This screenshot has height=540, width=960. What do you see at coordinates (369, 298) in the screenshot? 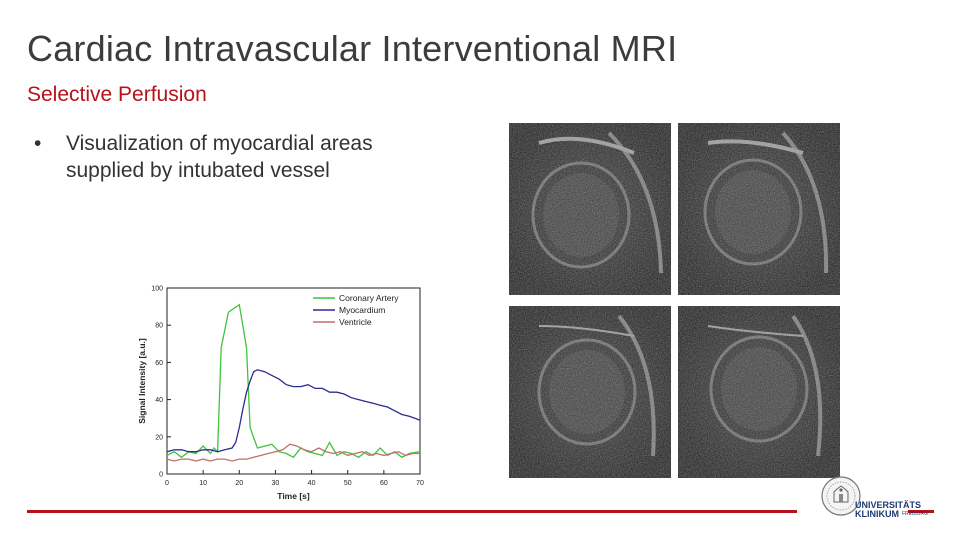
I see `legend-label: Coronary Artery` at bounding box center [369, 298].